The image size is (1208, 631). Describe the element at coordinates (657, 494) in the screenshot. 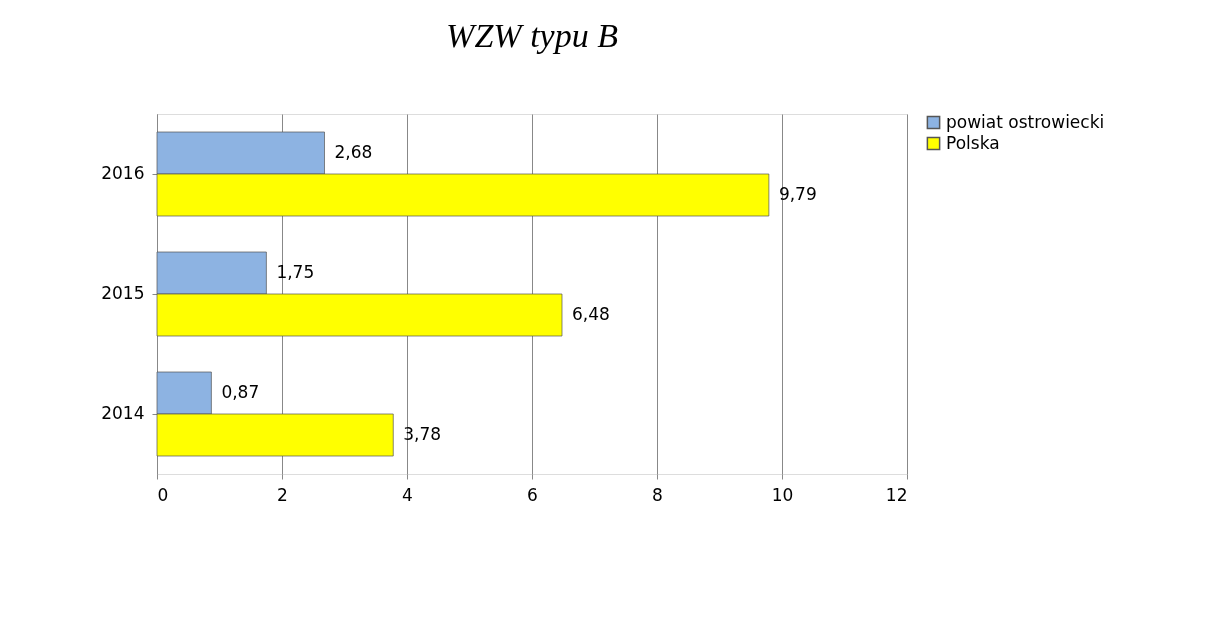

I see `x-tick-label: 8` at that location.